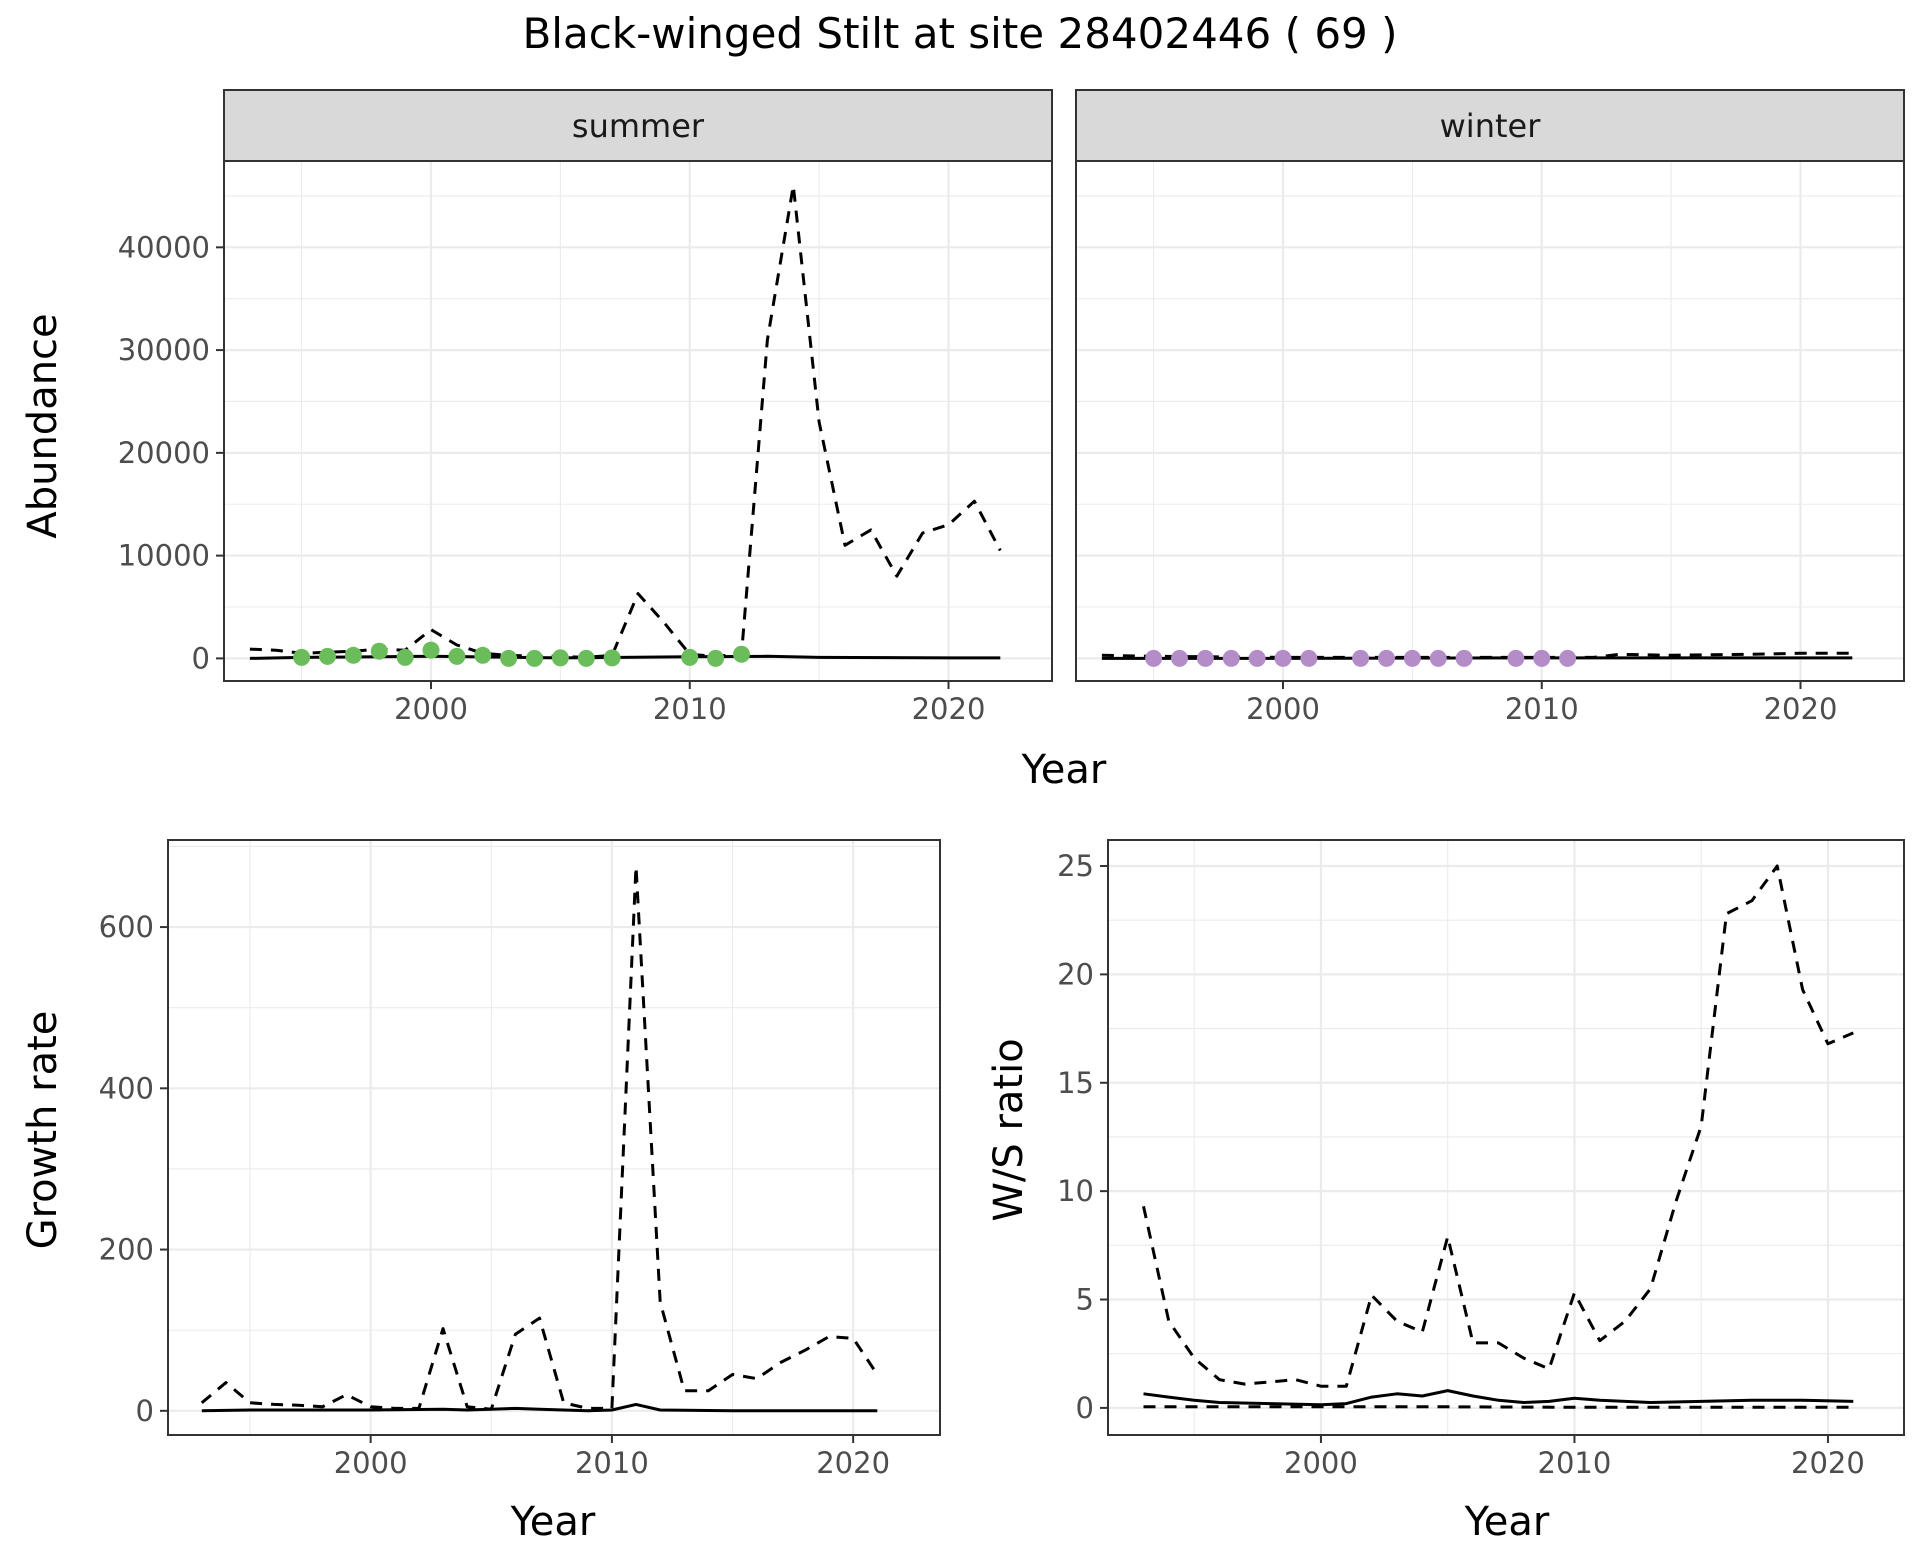 Image resolution: width=1920 pixels, height=1560 pixels. Describe the element at coordinates (1575, 1463) in the screenshot. I see `ws-x-tick-label-2010: 2010` at that location.